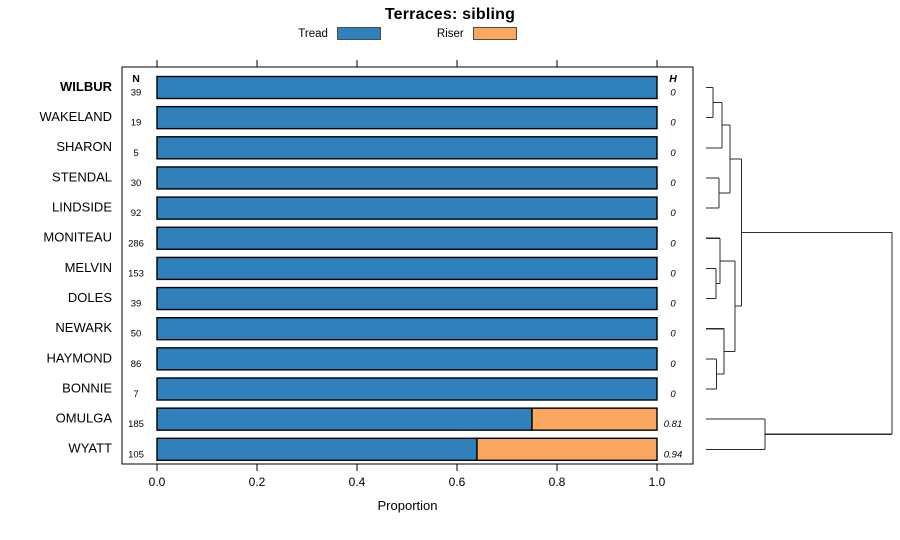  Describe the element at coordinates (136, 364) in the screenshot. I see `n-value: 86` at that location.